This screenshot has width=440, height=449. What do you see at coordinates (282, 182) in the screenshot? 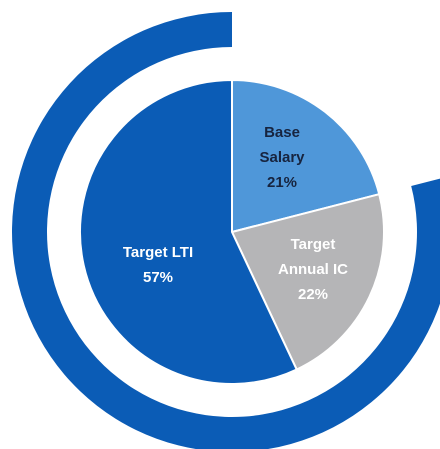
I see `value-label: 21%` at bounding box center [282, 182].